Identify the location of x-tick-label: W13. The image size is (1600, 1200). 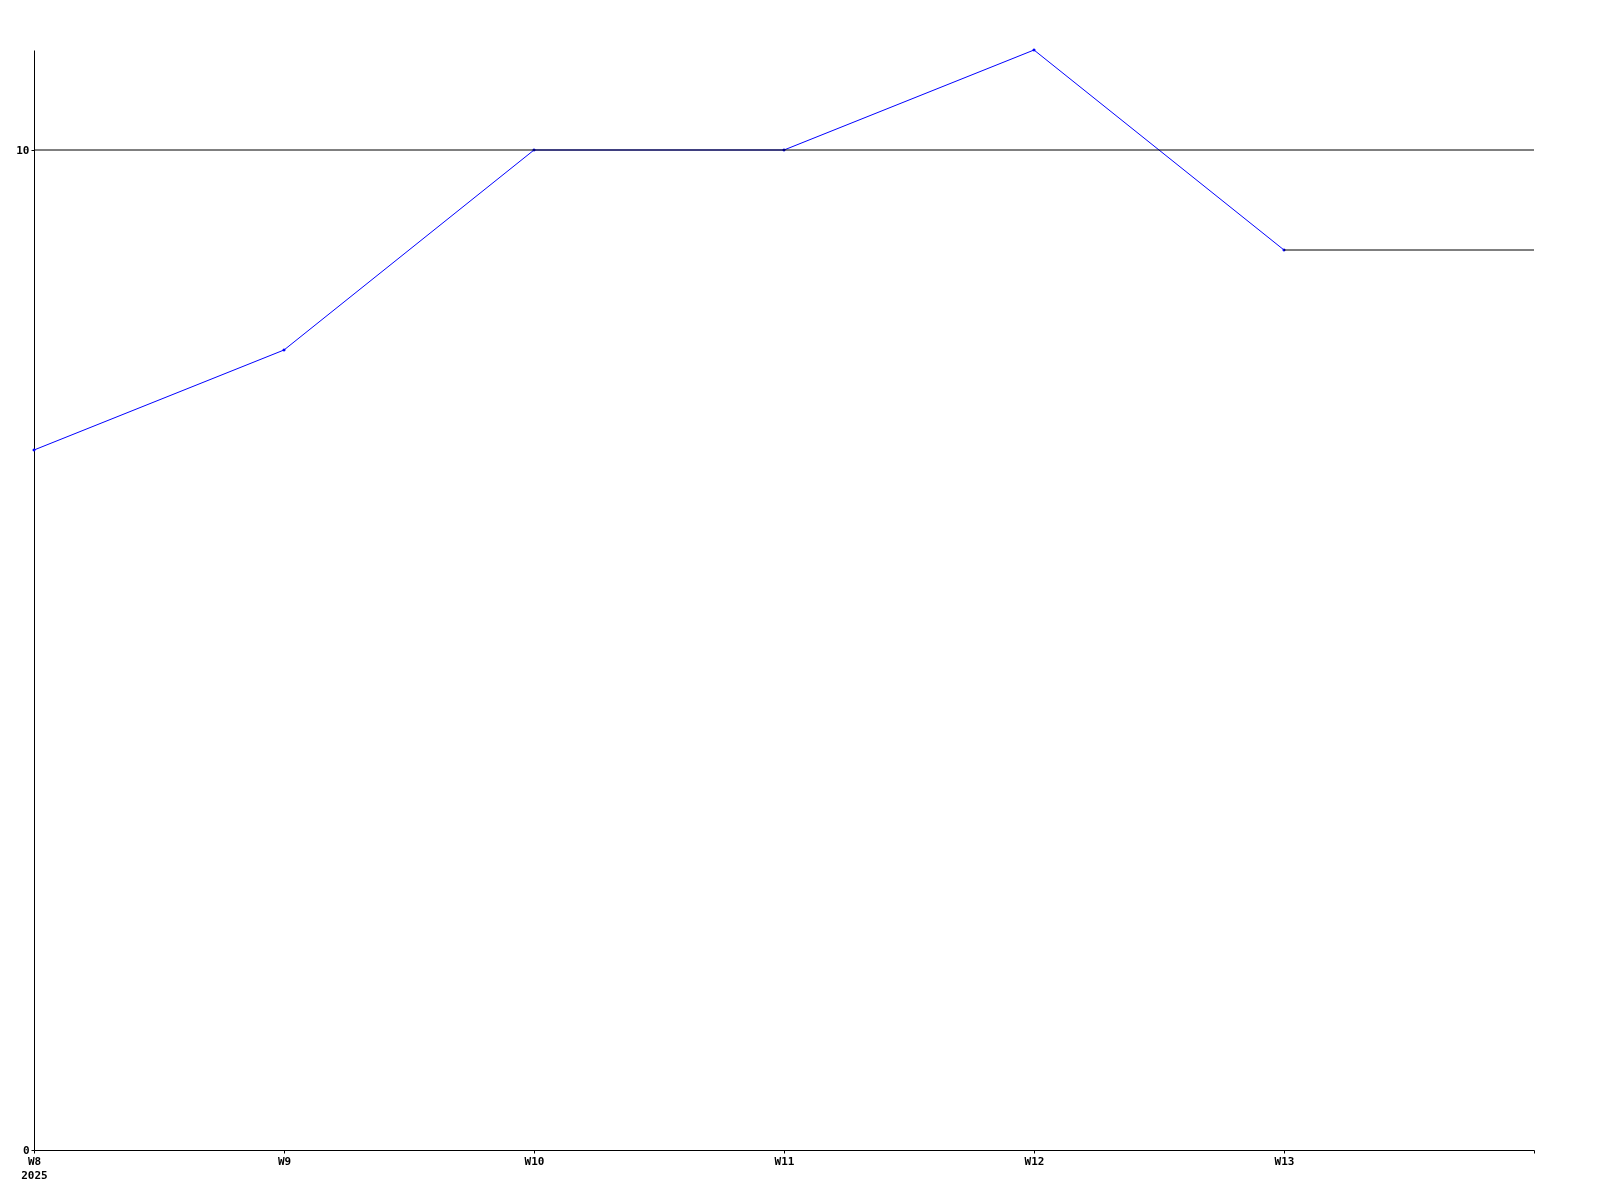
(1284, 1161).